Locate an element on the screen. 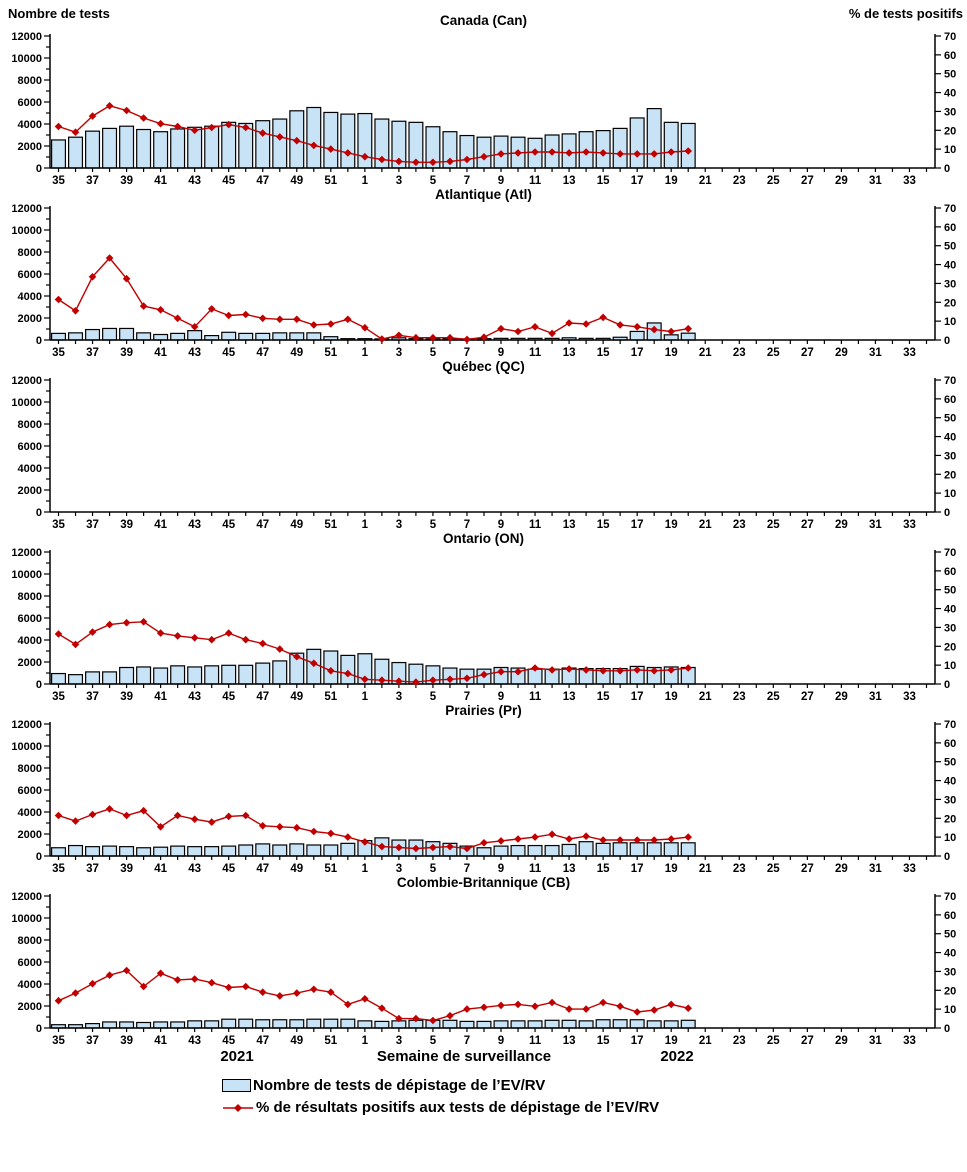 The image size is (967, 1172). week-tick-label: 47 is located at coordinates (262, 524).